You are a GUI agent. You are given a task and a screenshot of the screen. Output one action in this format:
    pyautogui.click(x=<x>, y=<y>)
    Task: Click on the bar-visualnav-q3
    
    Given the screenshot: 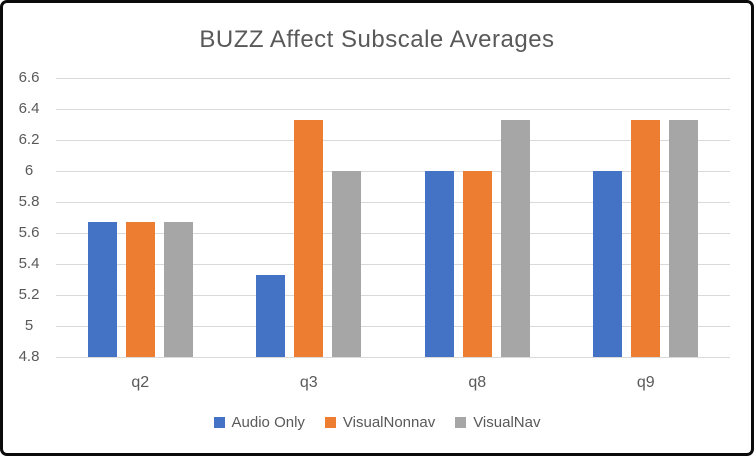 What is the action you would take?
    pyautogui.click(x=347, y=264)
    